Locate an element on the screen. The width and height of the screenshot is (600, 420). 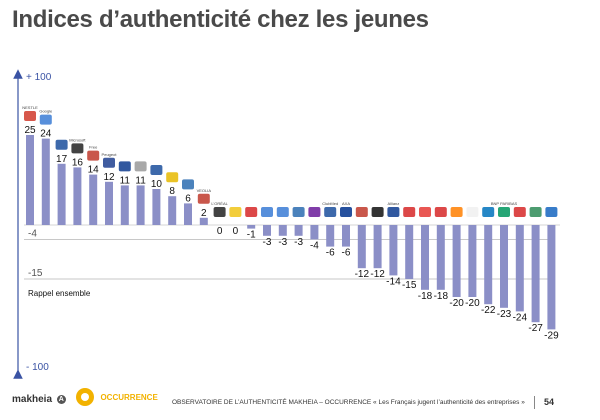
makheia-logo: makheia A is located at coordinates (39, 399).